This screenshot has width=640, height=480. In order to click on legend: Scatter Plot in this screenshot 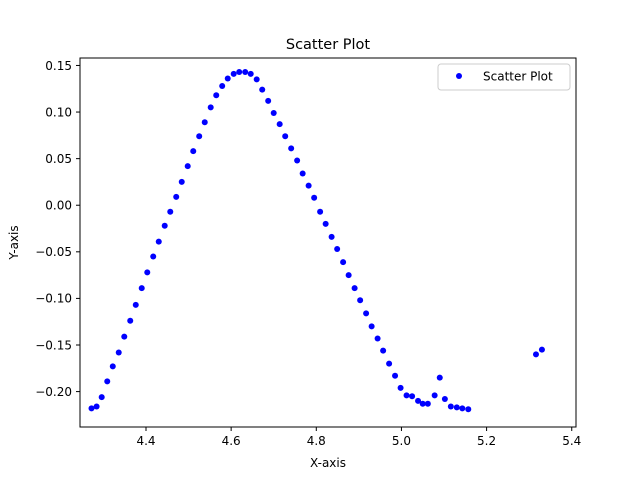, I will do `click(504, 77)`.